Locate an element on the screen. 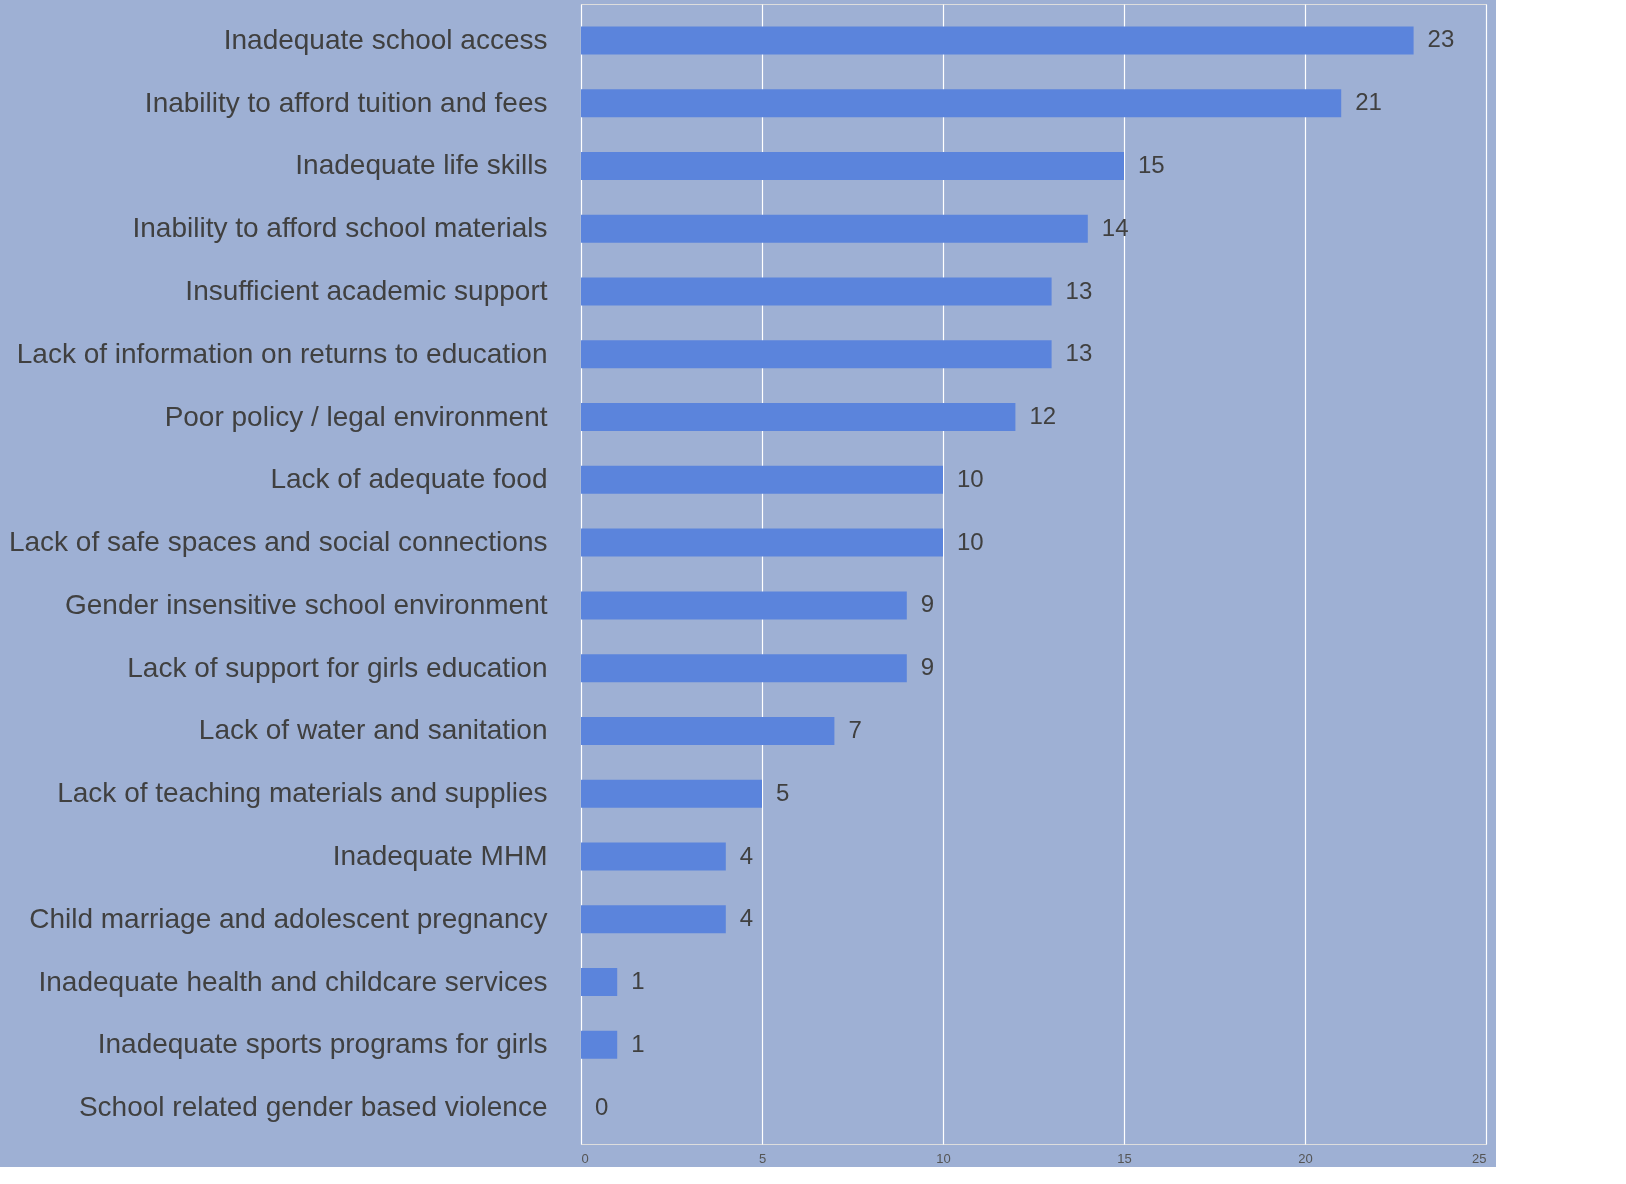 This screenshot has width=1626, height=1184. y-tick-label: Inadequate sports programs for girls is located at coordinates (322, 1044).